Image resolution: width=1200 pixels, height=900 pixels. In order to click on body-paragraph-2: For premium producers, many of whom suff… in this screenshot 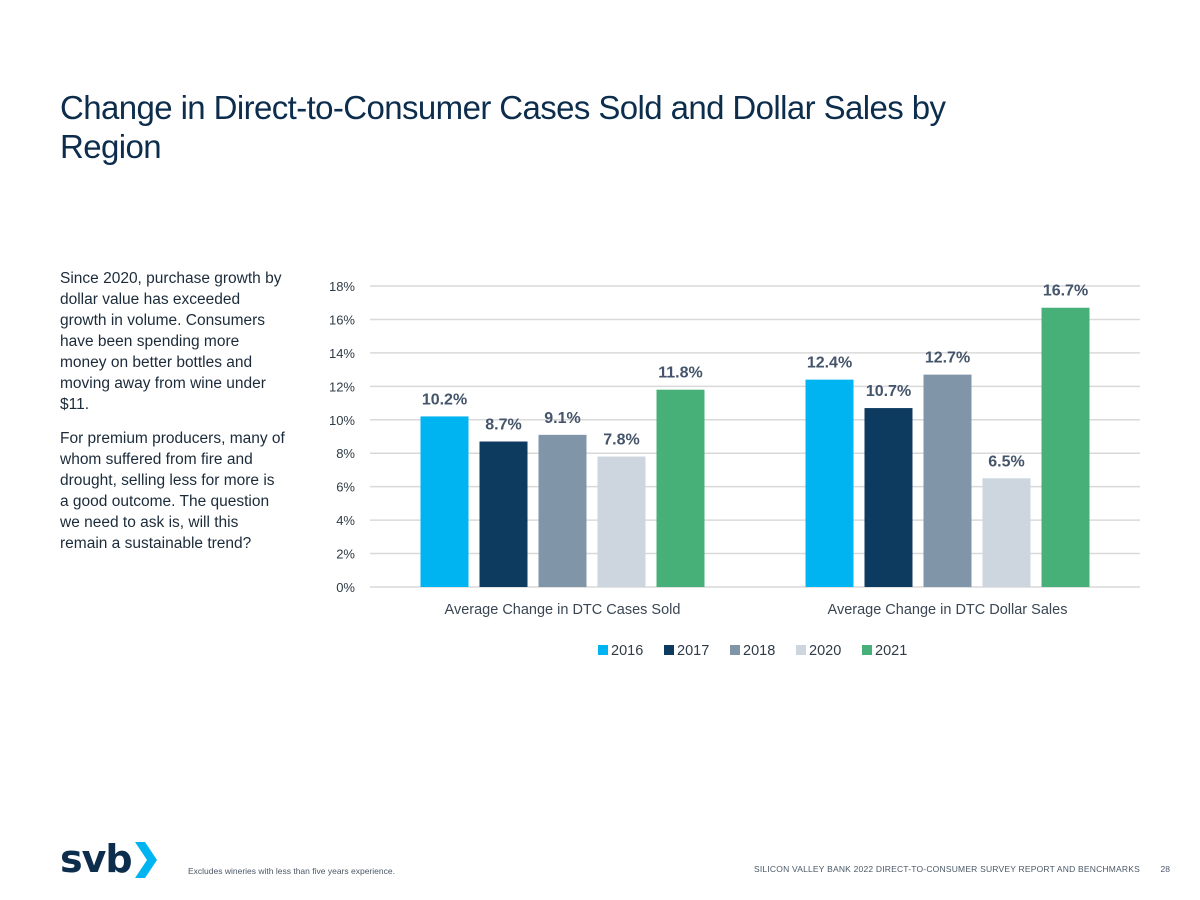, I will do `click(172, 491)`.